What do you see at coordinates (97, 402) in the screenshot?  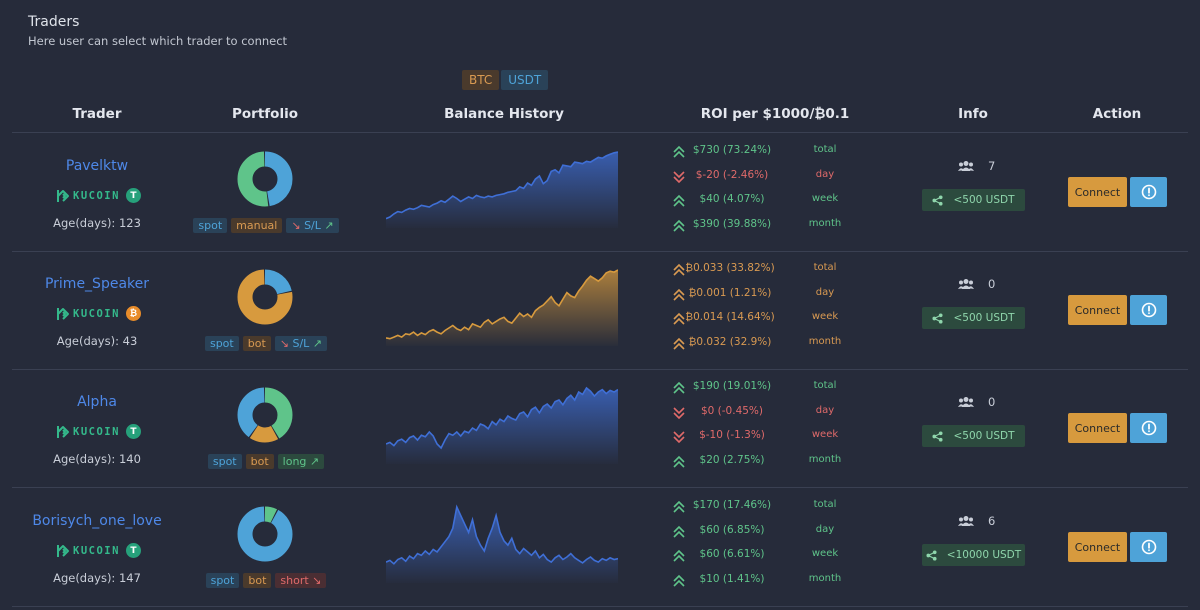 I see `trader-name-link: Alpha` at bounding box center [97, 402].